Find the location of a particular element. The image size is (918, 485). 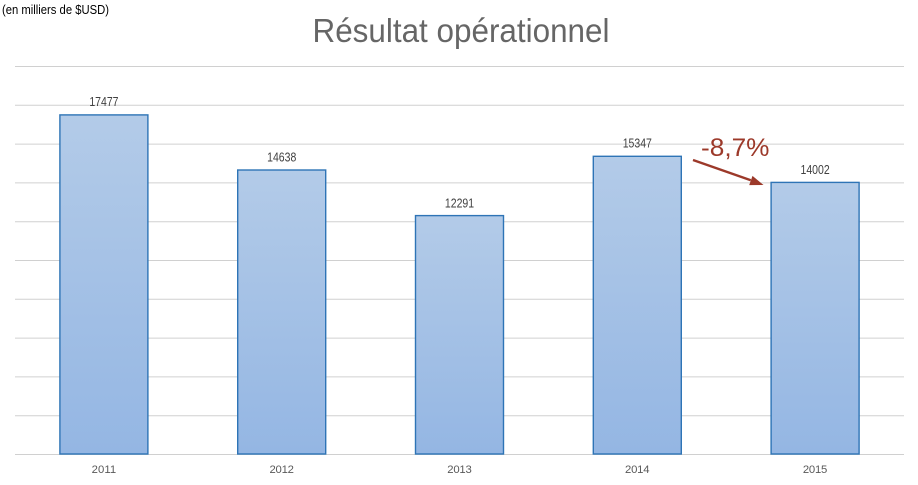

svg-text: 14638 is located at coordinates (281, 158).